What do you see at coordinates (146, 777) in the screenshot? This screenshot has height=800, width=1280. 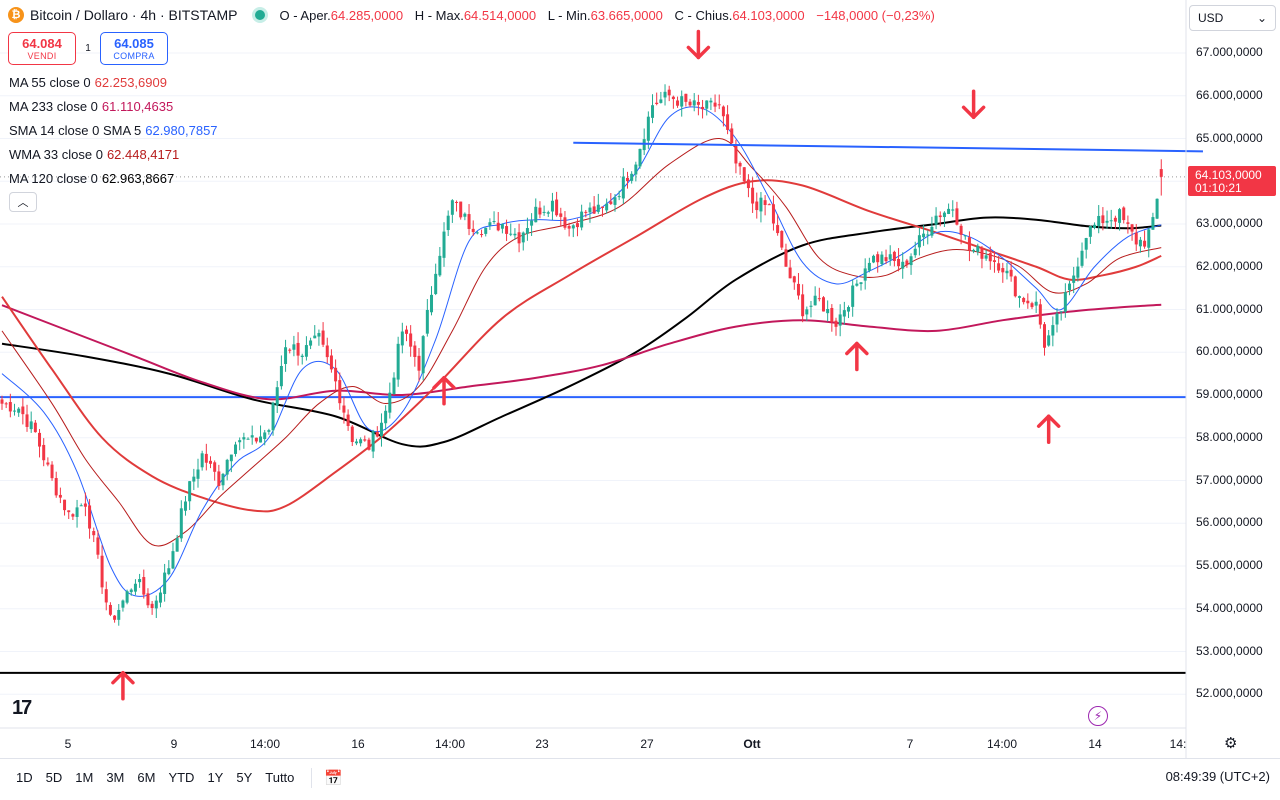 I see `range-6m: 6M` at bounding box center [146, 777].